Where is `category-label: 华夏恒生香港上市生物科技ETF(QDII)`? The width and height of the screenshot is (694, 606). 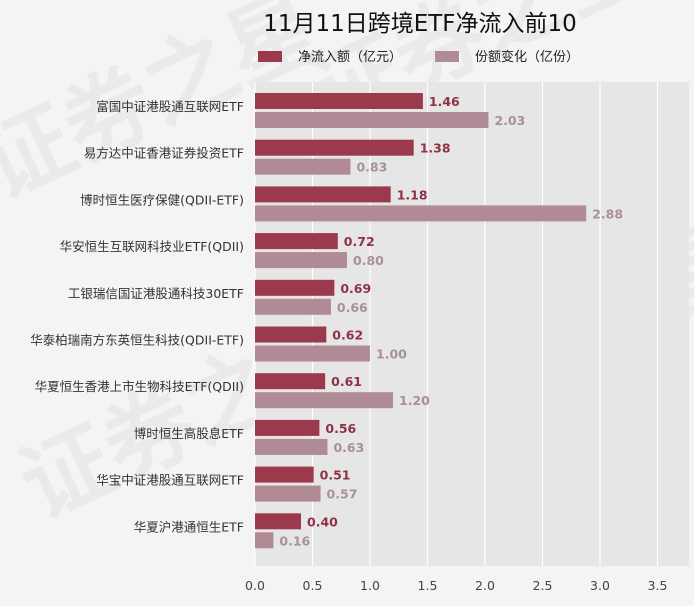 category-label: 华夏恒生香港上市生物科技ETF(QDII) is located at coordinates (139, 386).